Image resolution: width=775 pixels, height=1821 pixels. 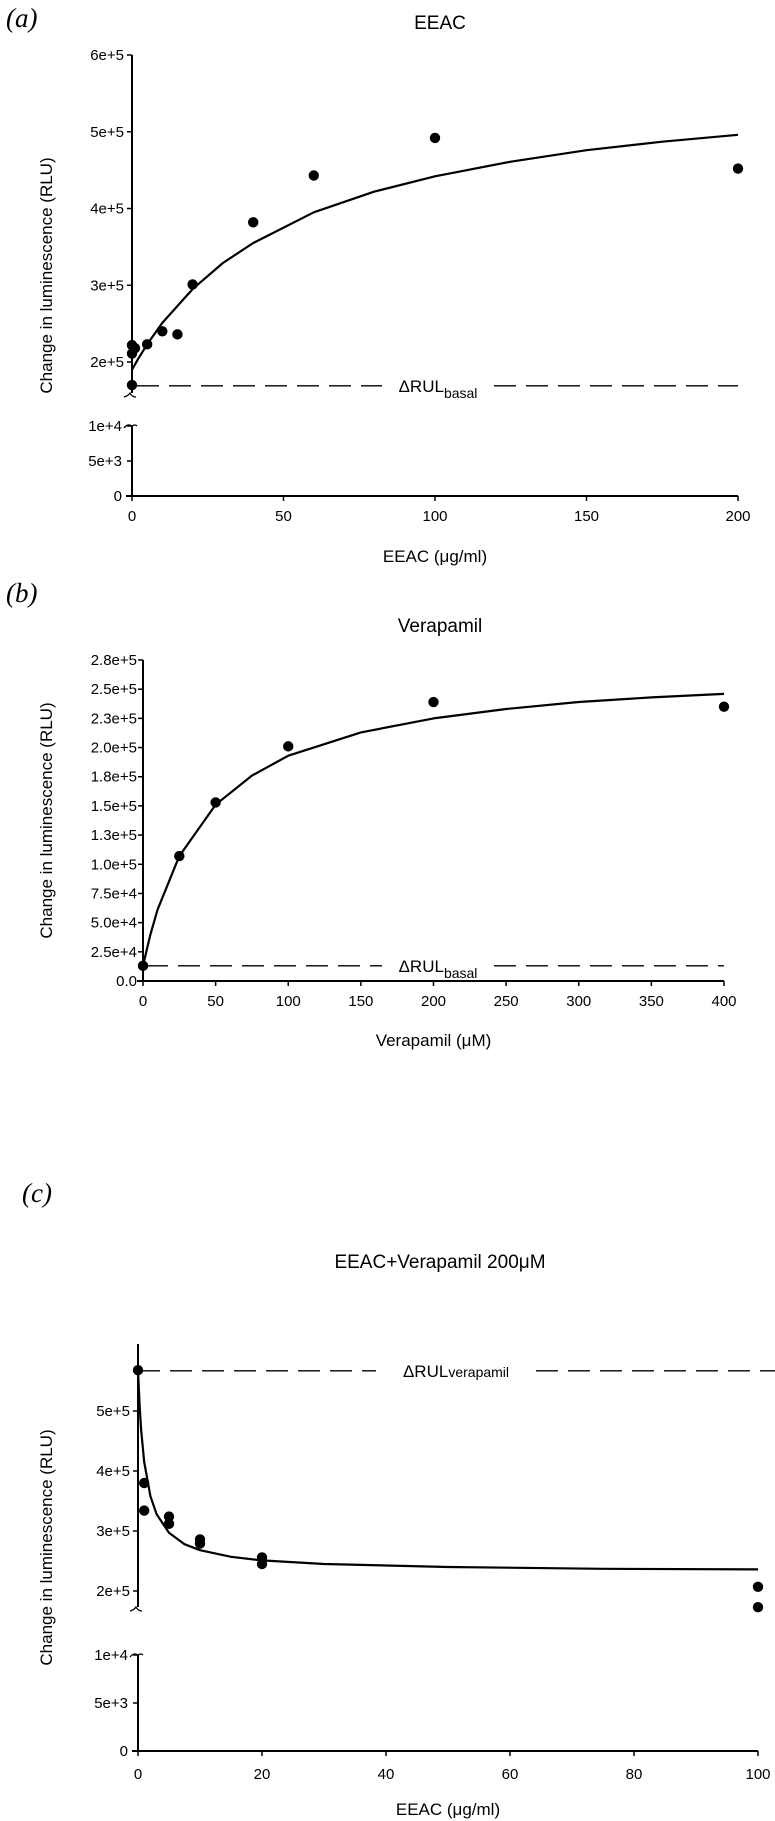 What do you see at coordinates (114, 893) in the screenshot?
I see `y-tick-label: 7.5e+4` at bounding box center [114, 893].